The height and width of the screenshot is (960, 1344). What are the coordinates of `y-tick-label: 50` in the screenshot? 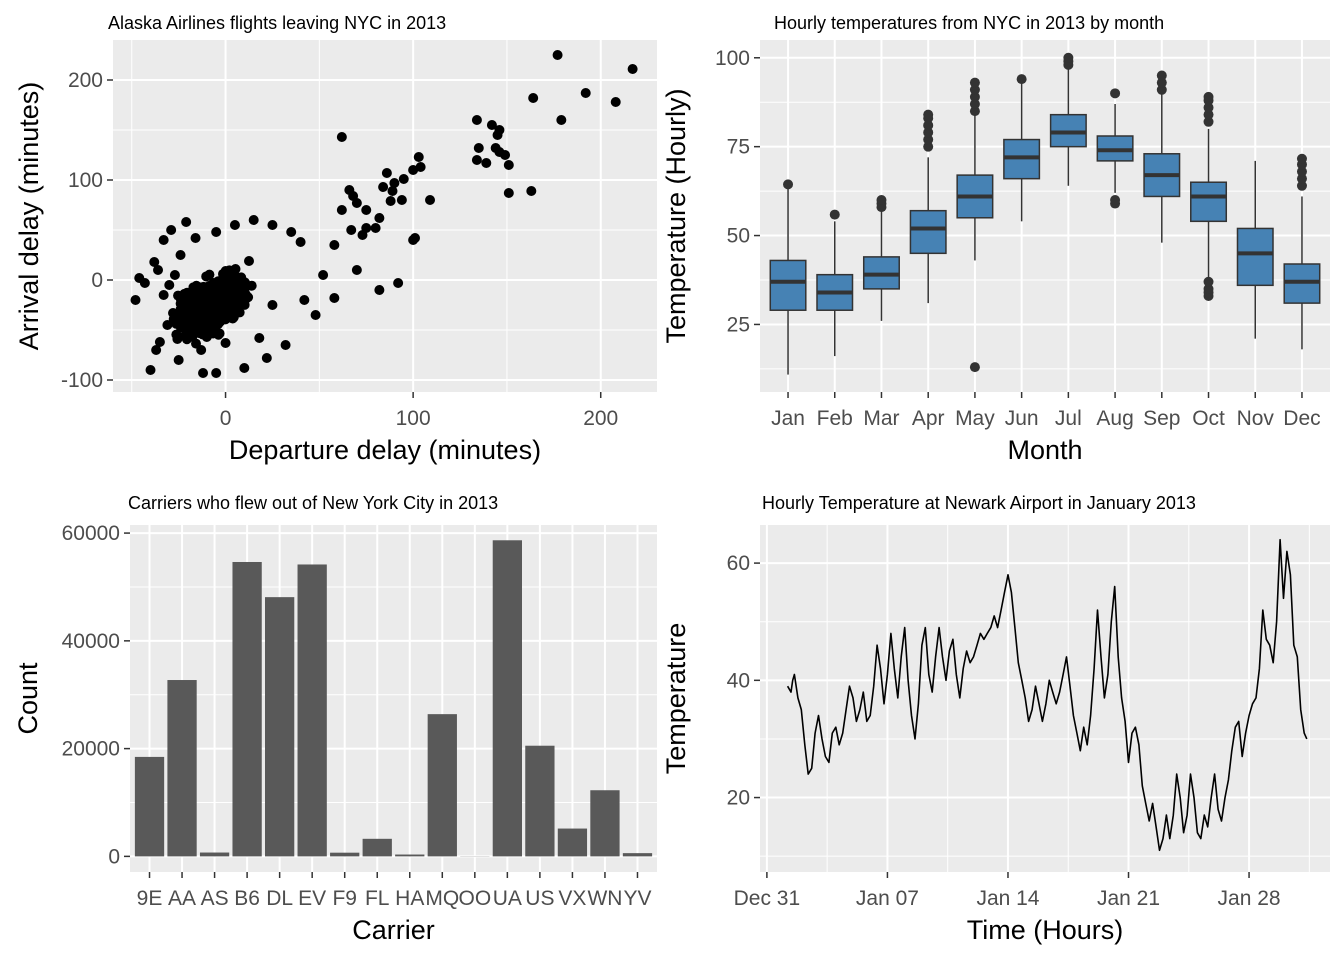 It's located at (738, 236).